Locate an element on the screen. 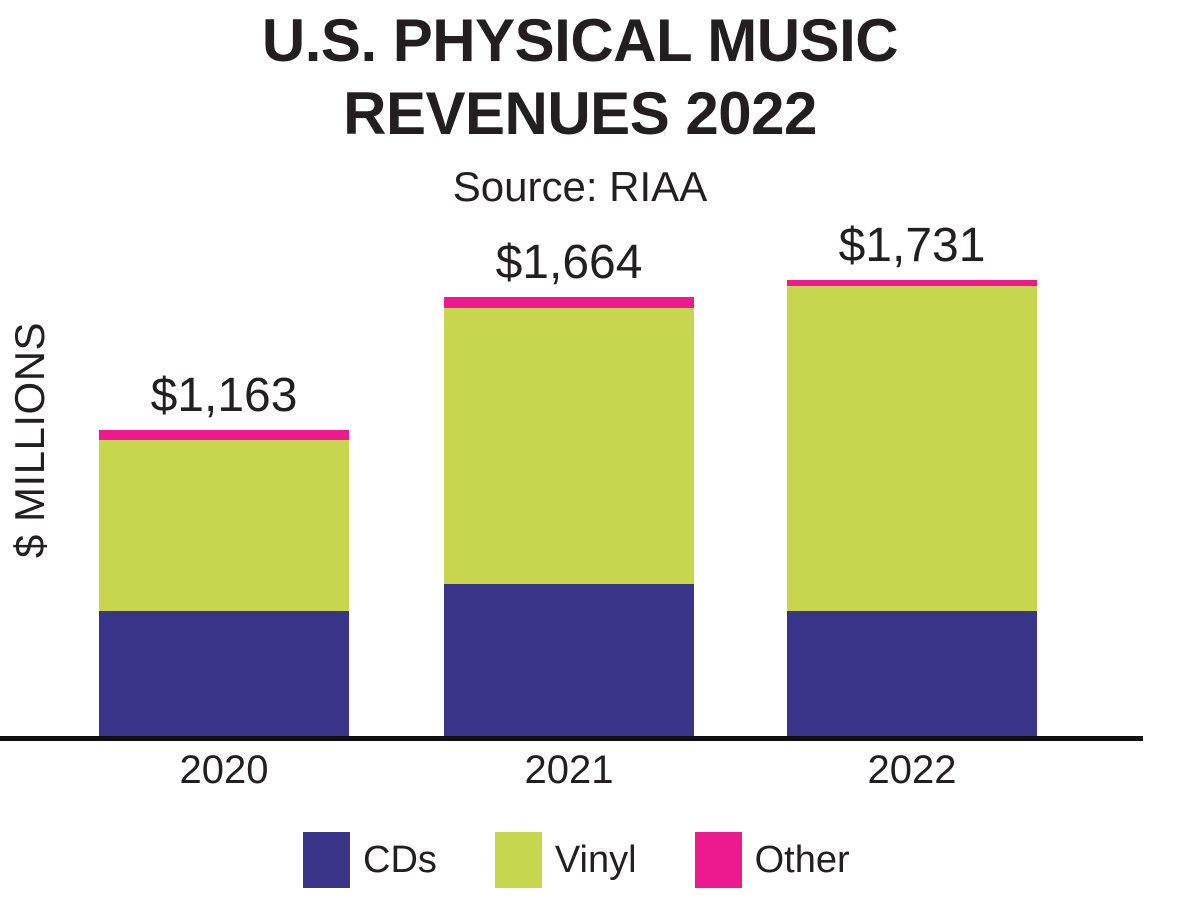 This screenshot has width=1200, height=900. bar-2020-segment-vinyl is located at coordinates (224, 525).